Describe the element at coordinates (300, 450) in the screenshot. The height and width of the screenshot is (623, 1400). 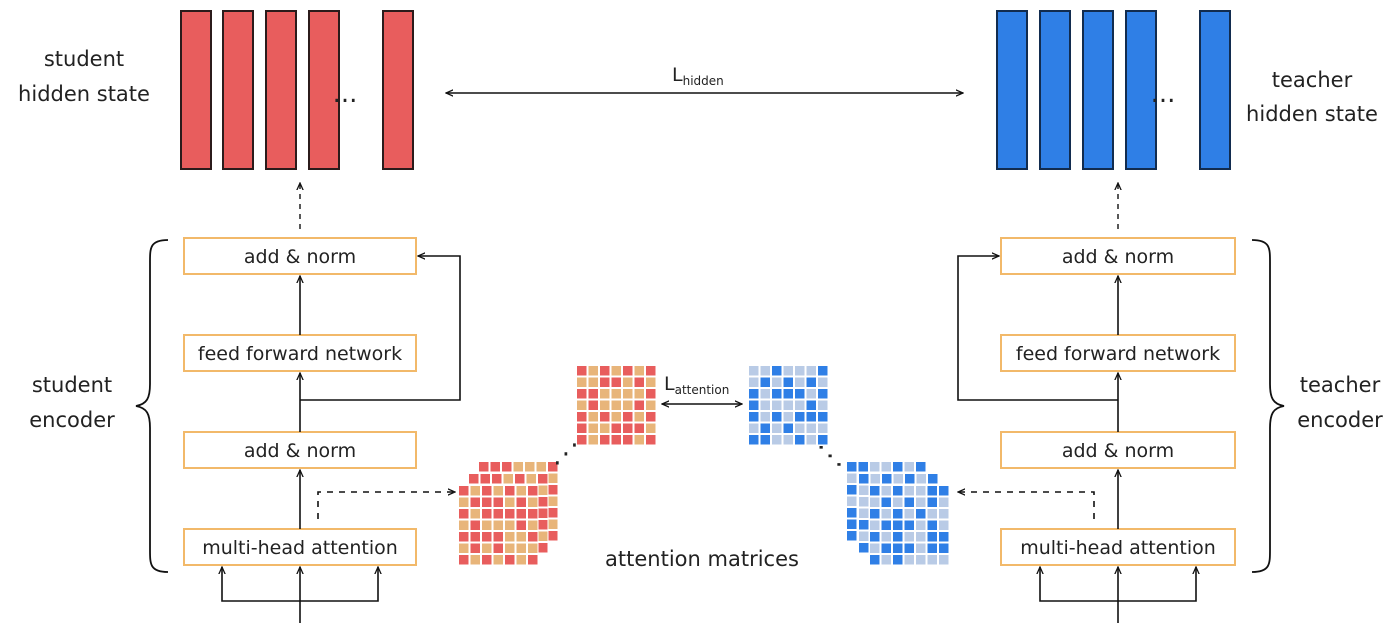
I see `student-add-norm-bottom: add & norm` at that location.